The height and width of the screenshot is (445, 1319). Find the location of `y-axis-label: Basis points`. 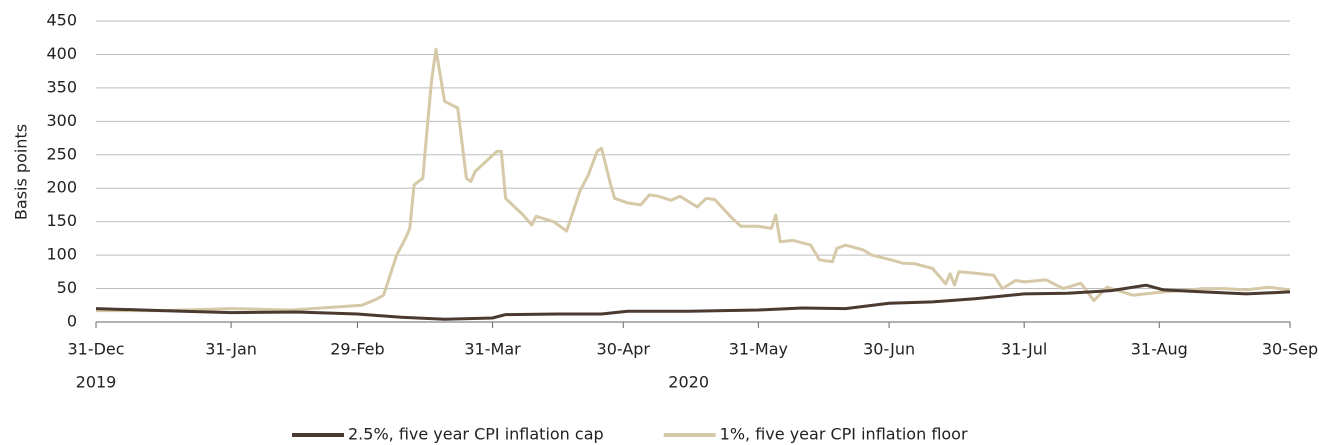

y-axis-label: Basis points is located at coordinates (21, 172).